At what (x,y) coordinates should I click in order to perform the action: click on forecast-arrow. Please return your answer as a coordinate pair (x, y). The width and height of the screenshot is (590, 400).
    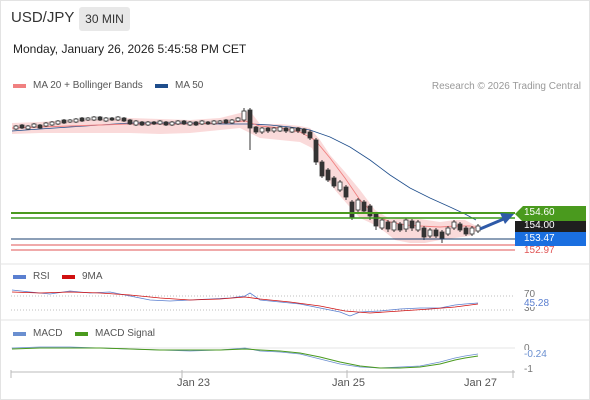
    Looking at the image, I should click on (496, 222).